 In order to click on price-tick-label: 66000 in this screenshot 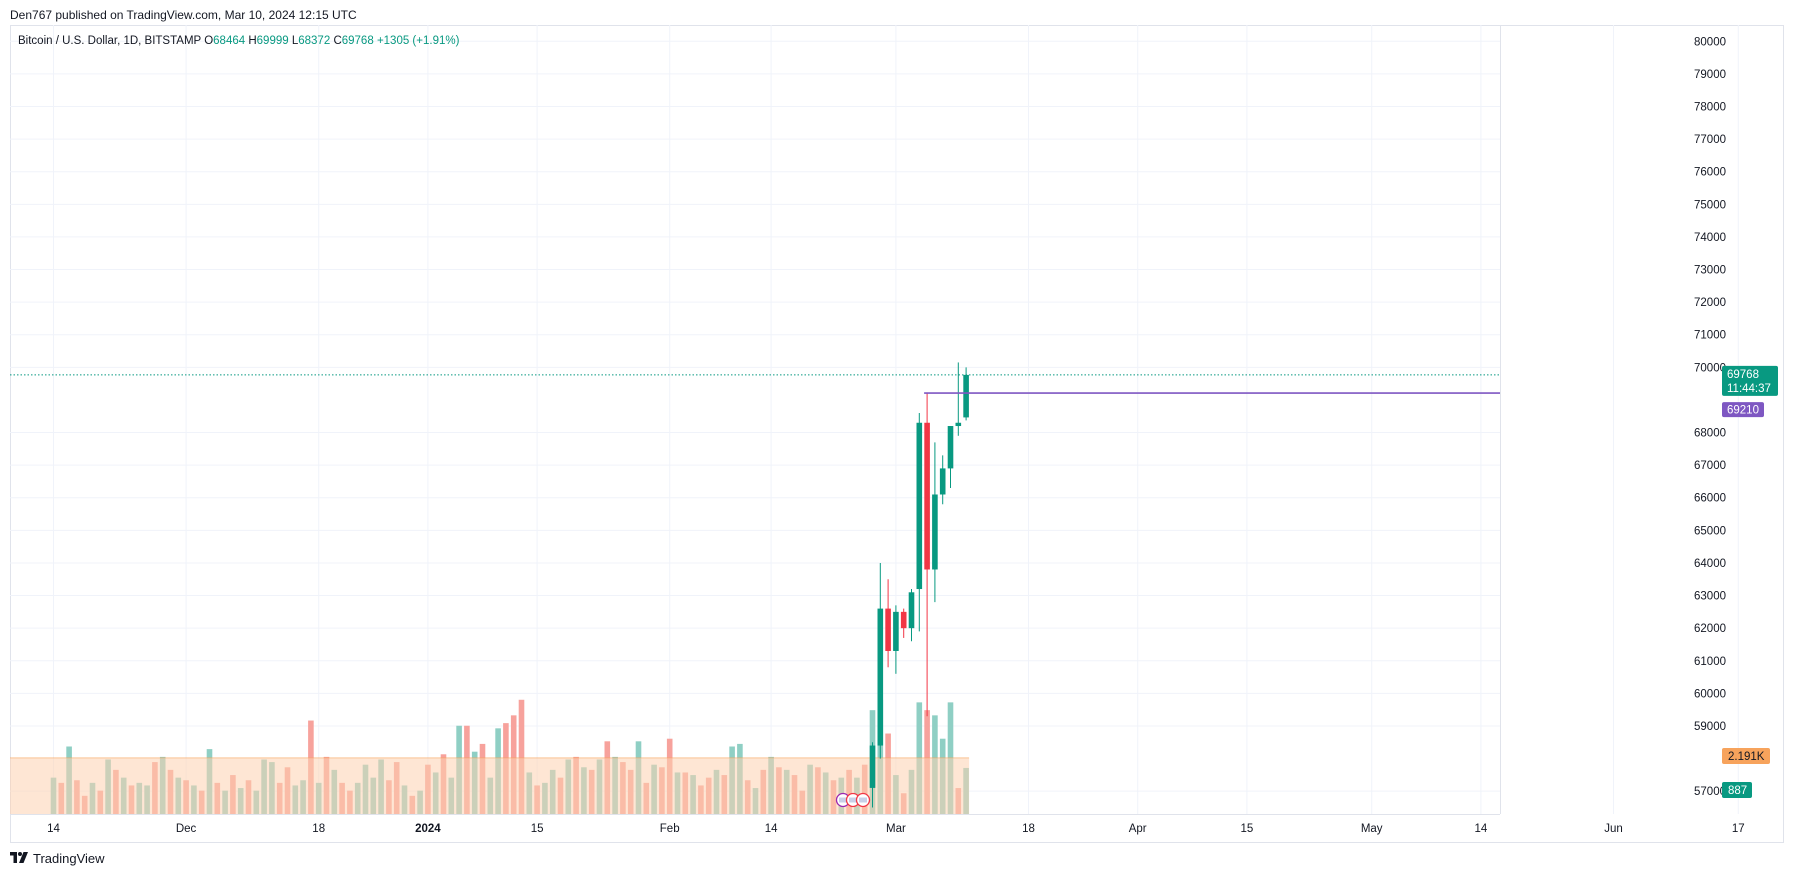, I will do `click(1710, 499)`.